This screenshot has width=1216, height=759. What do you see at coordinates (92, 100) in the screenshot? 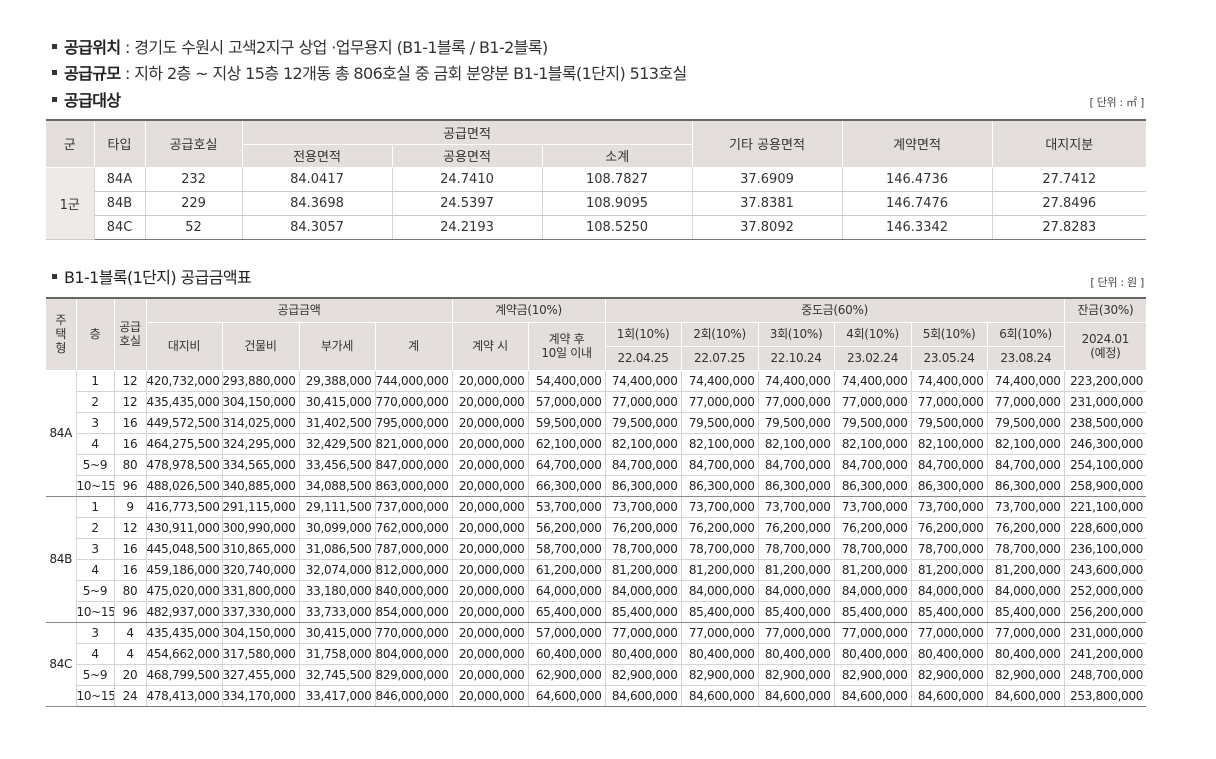
I see `supply-target-label: 공급대상` at bounding box center [92, 100].